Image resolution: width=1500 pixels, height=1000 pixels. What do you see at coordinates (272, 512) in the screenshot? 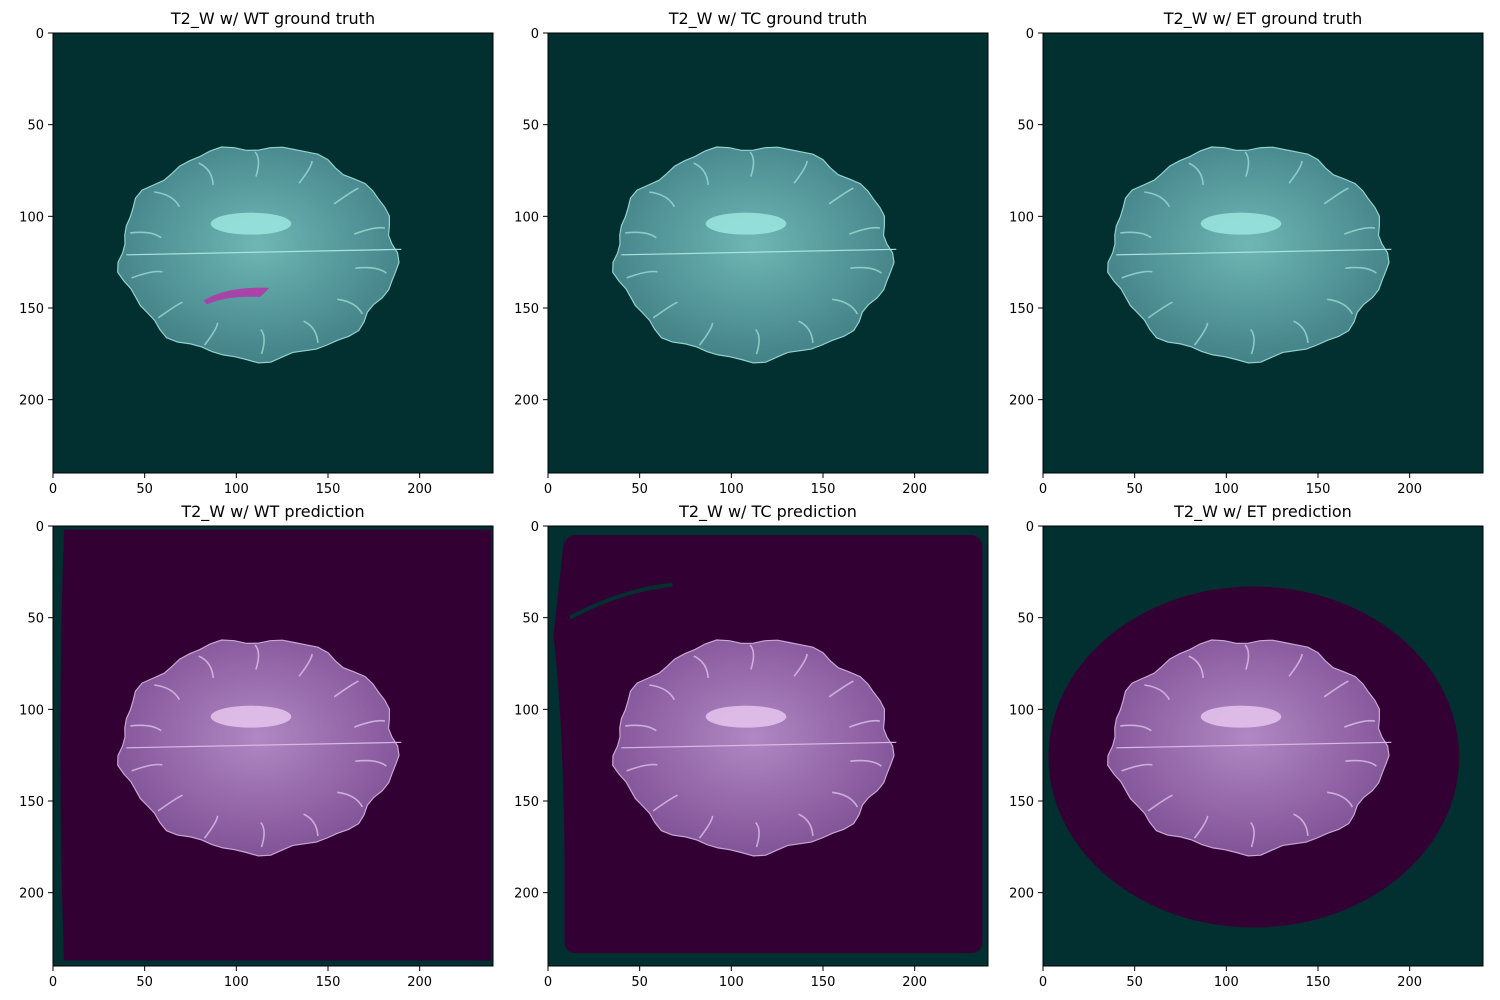
I see `panel-title: T2_W w/ WT prediction` at bounding box center [272, 512].